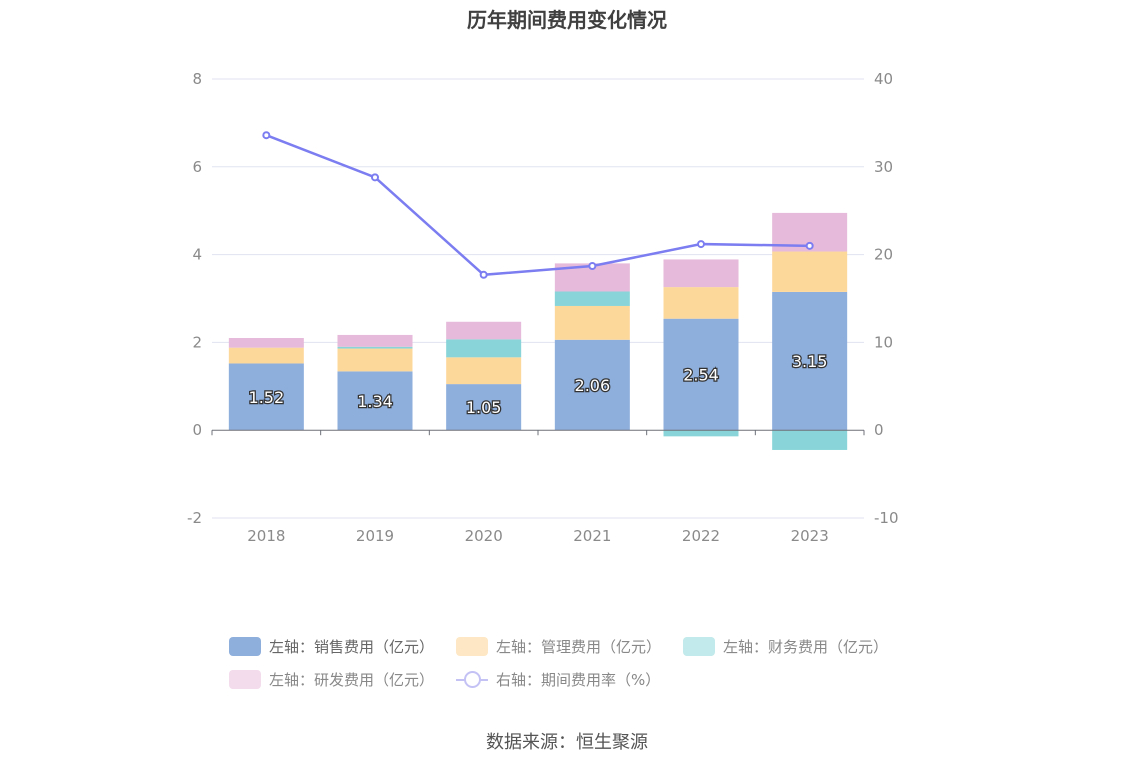 The height and width of the screenshot is (766, 1134). Describe the element at coordinates (699, 646) in the screenshot. I see `legend-swatch-finance` at that location.